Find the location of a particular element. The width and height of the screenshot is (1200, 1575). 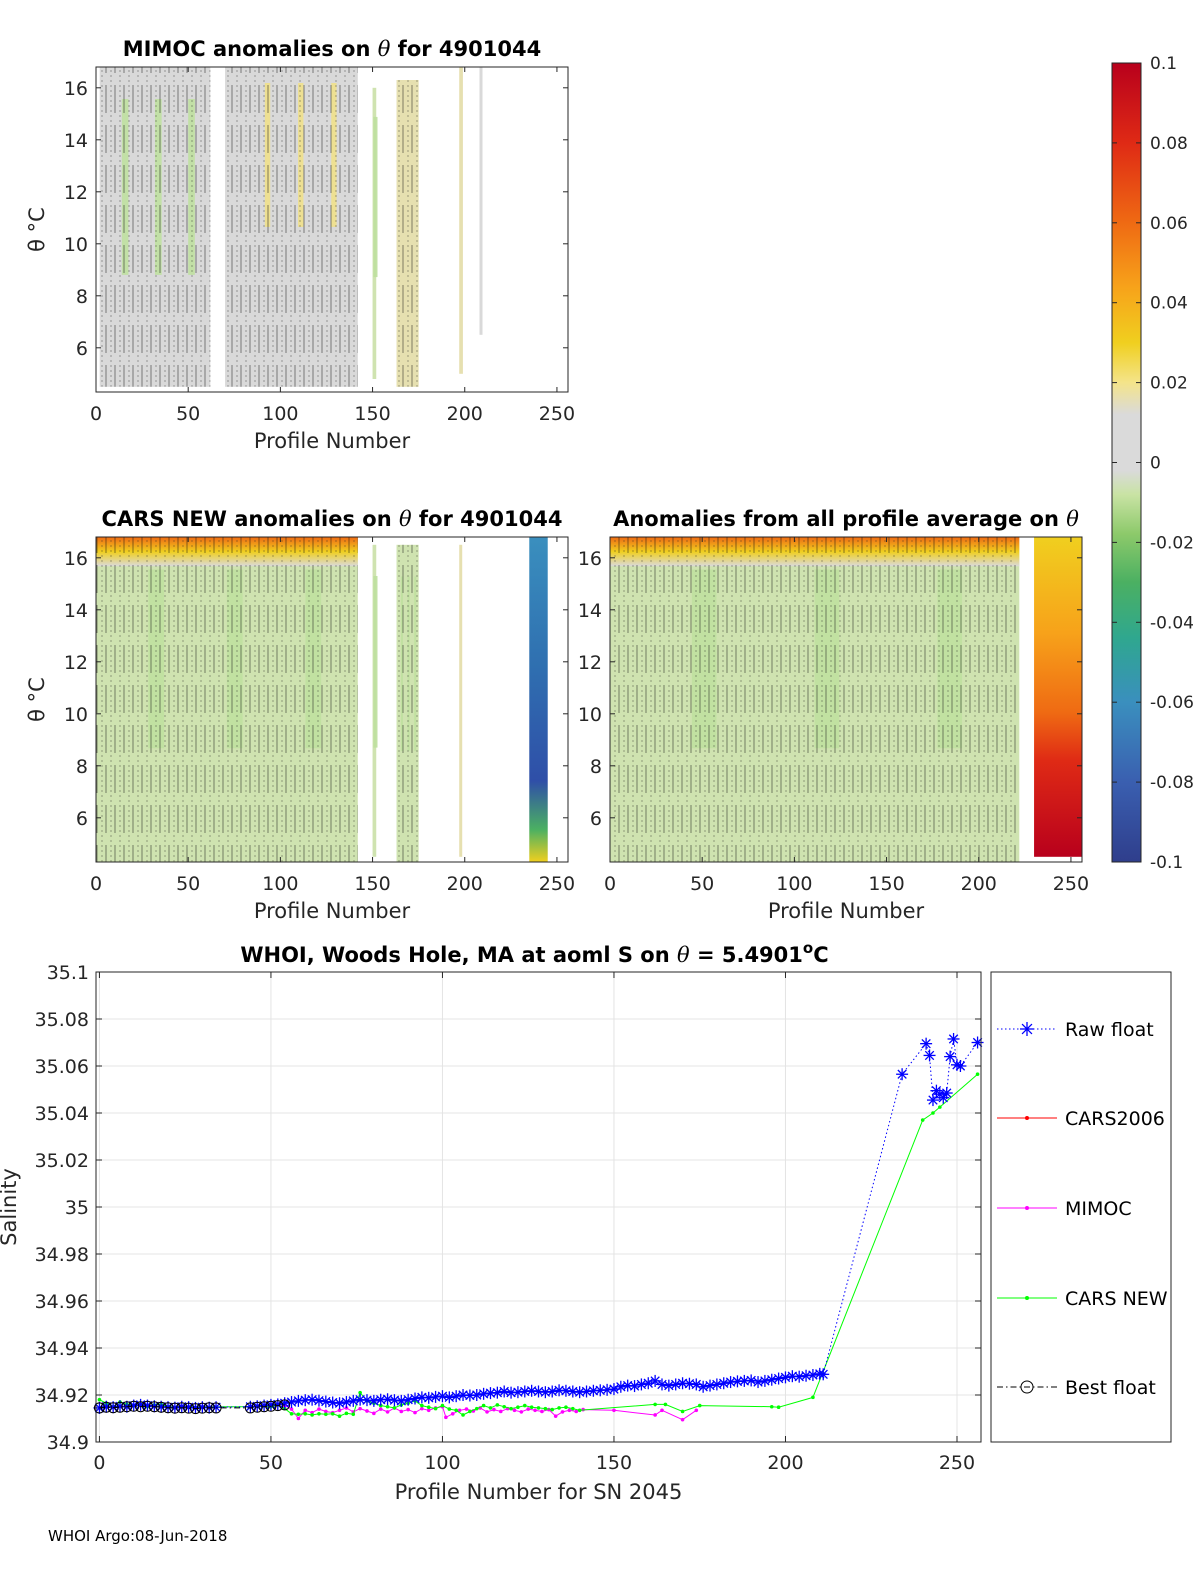

legend-entry: CARS2006 is located at coordinates (1081, 1119).